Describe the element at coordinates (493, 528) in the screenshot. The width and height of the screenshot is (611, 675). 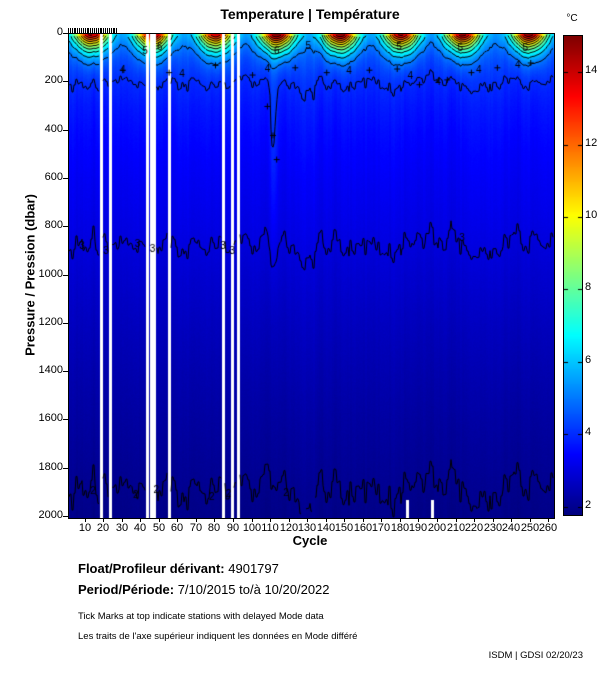
I see `x-axis-tick-label: 230` at that location.